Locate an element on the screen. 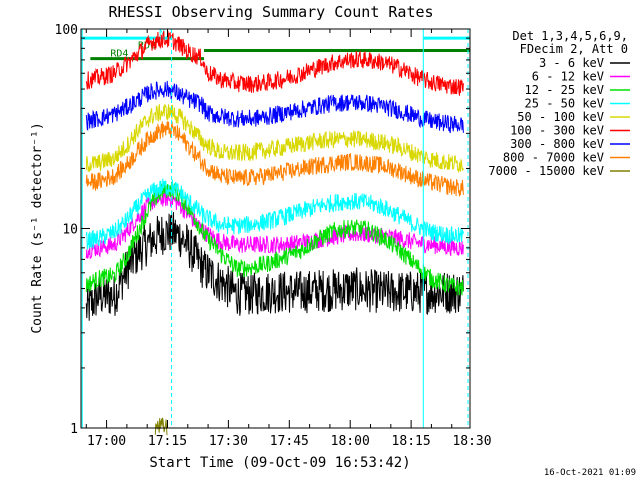 The image size is (640, 480). legend-label: 50 - 100 keV is located at coordinates (560, 117).